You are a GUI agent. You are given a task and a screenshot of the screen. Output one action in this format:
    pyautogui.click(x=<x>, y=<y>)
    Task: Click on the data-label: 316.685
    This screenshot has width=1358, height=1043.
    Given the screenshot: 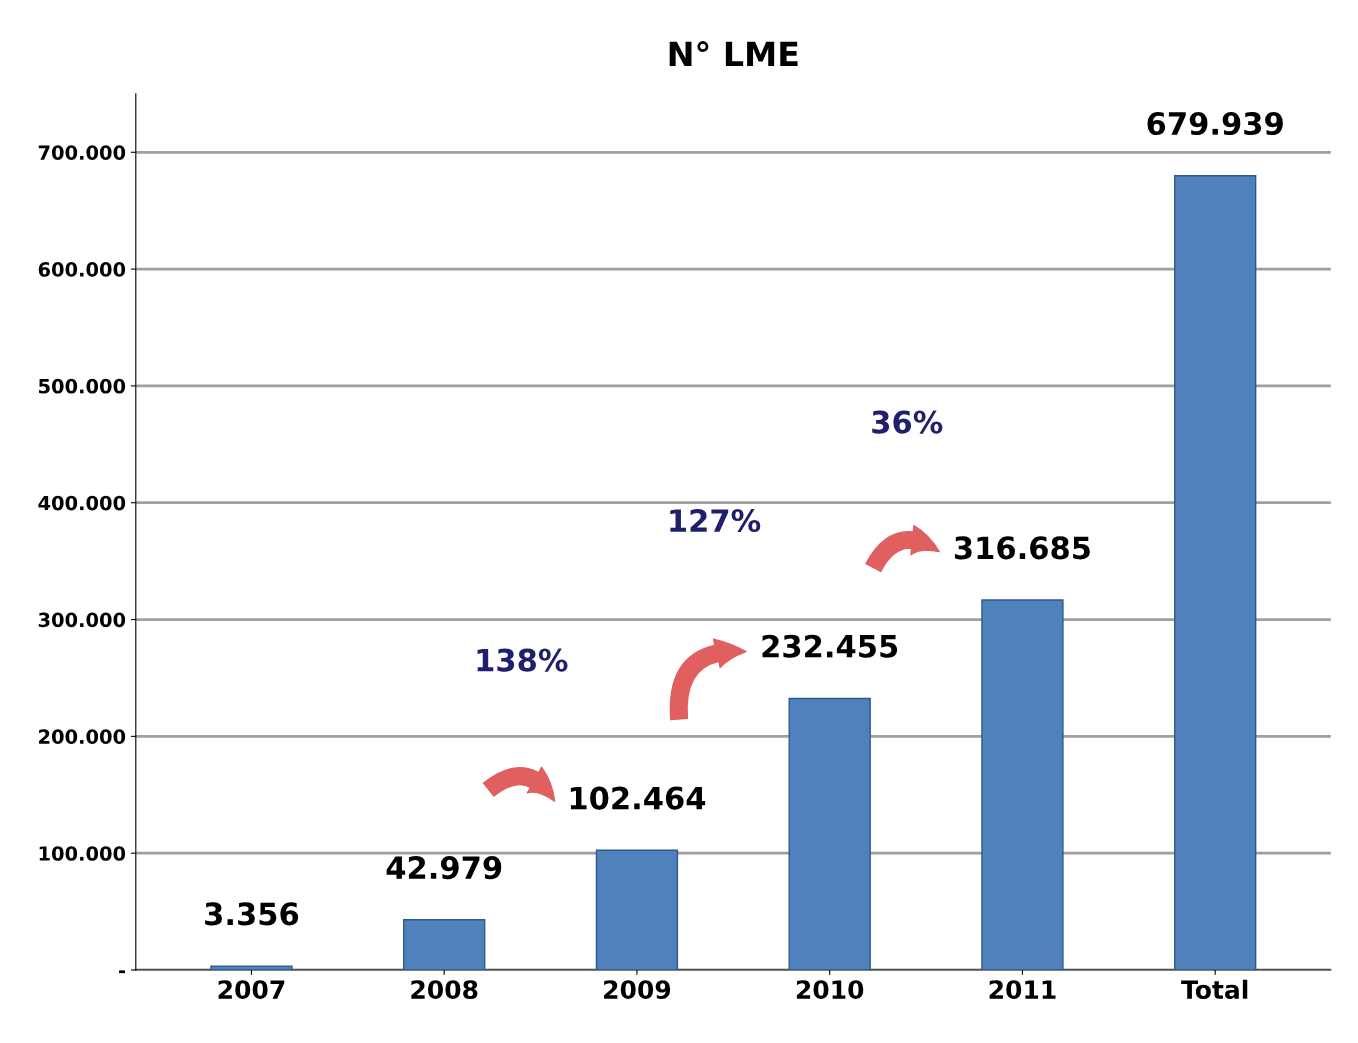 What is the action you would take?
    pyautogui.click(x=1022, y=548)
    